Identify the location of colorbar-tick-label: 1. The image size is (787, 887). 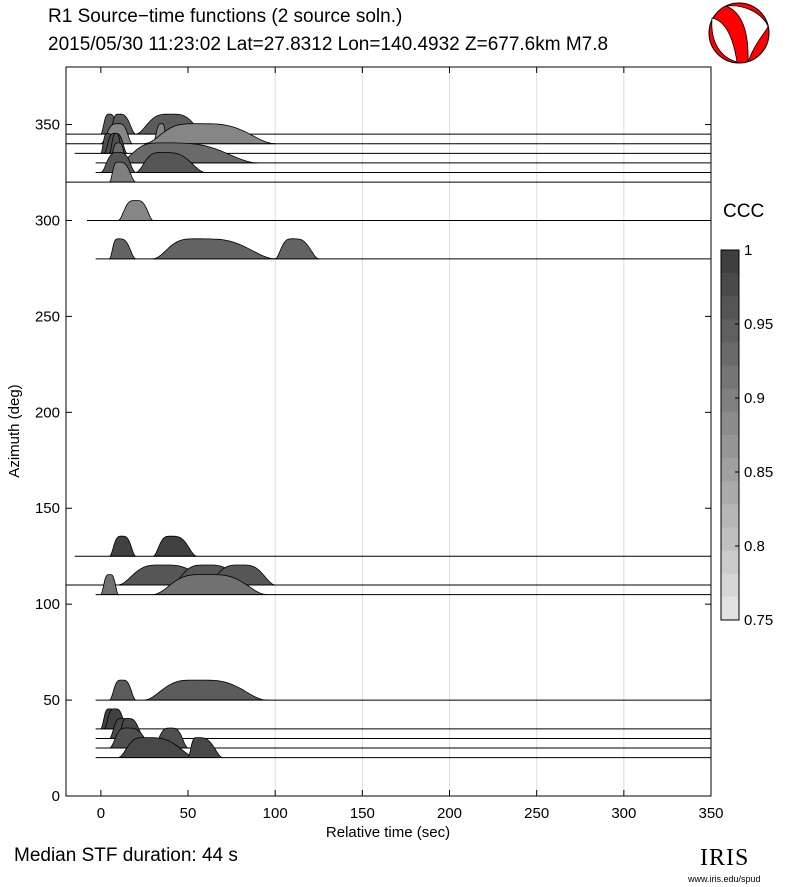
(748, 250).